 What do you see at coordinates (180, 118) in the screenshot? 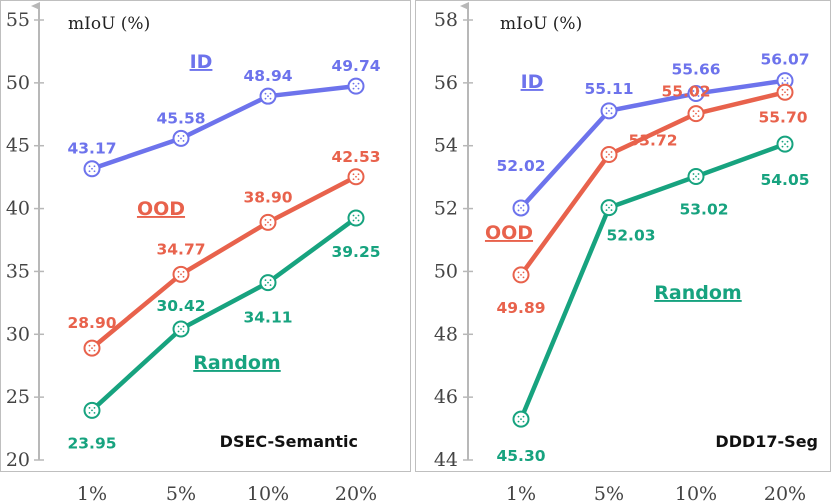
I see `data-label: 45.58` at bounding box center [180, 118].